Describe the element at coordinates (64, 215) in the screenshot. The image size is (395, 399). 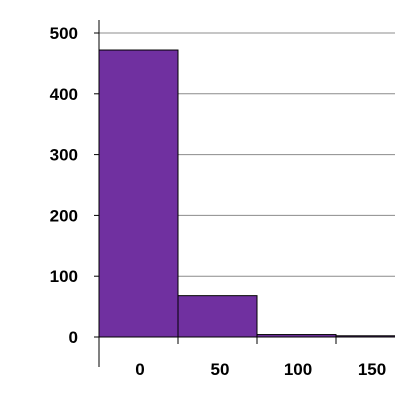
I see `y-tick-label: 200` at that location.